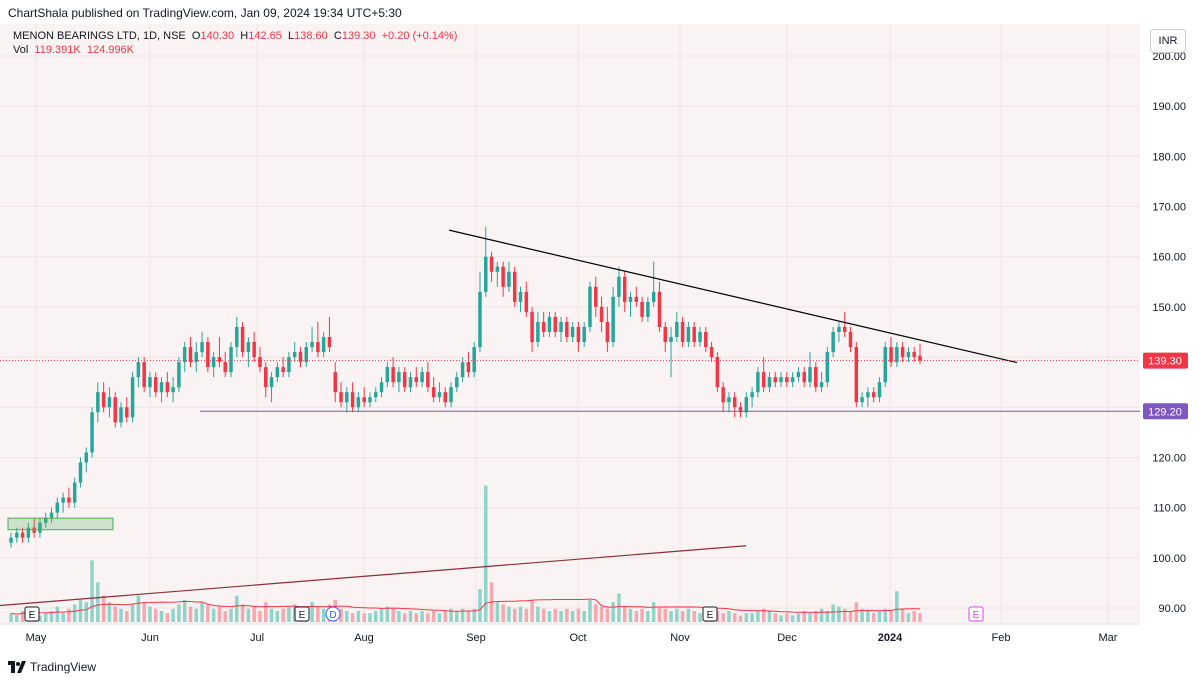 The image size is (1200, 681). Describe the element at coordinates (150, 638) in the screenshot. I see `time-tick-label: Jun` at that location.